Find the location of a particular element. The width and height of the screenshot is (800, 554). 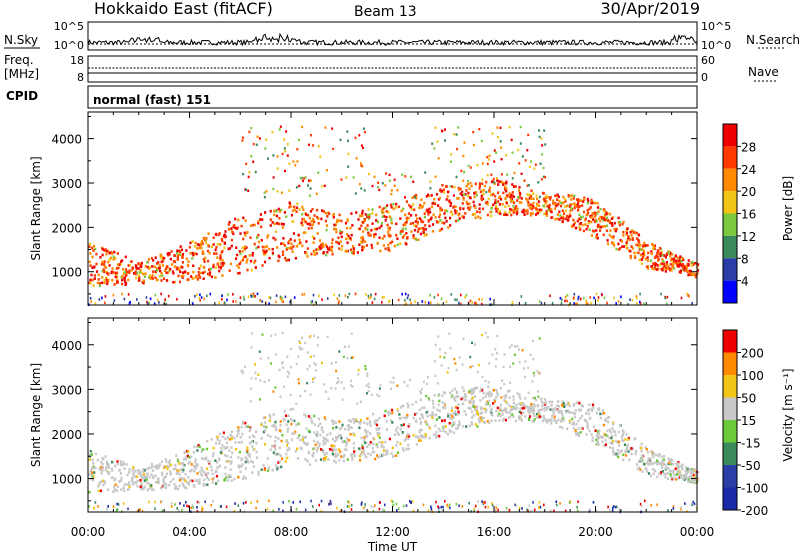

velocity-colorbar-label: -100 is located at coordinates (754, 489).